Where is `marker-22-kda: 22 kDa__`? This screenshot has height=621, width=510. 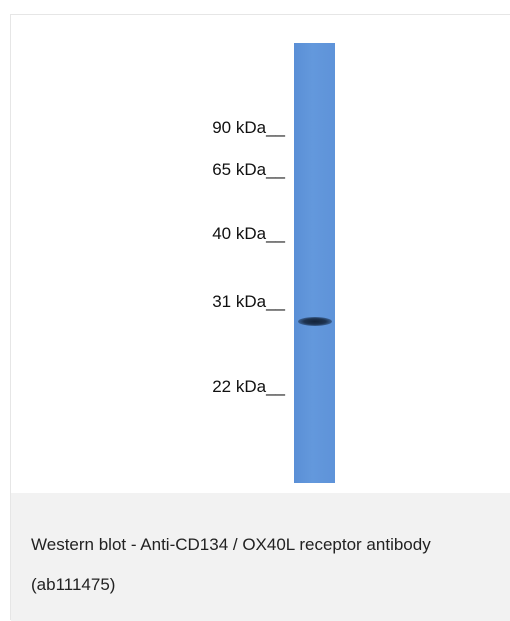 marker-22-kda: 22 kDa__ is located at coordinates (248, 386).